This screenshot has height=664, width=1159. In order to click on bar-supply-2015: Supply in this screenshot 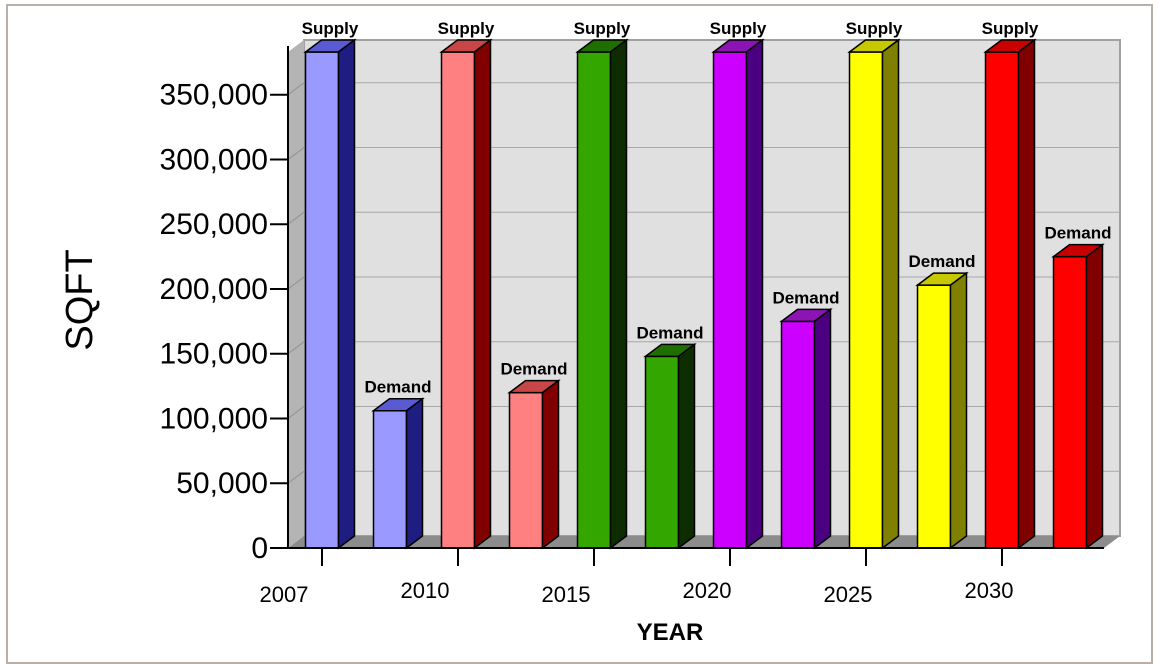, I will do `click(602, 284)`.